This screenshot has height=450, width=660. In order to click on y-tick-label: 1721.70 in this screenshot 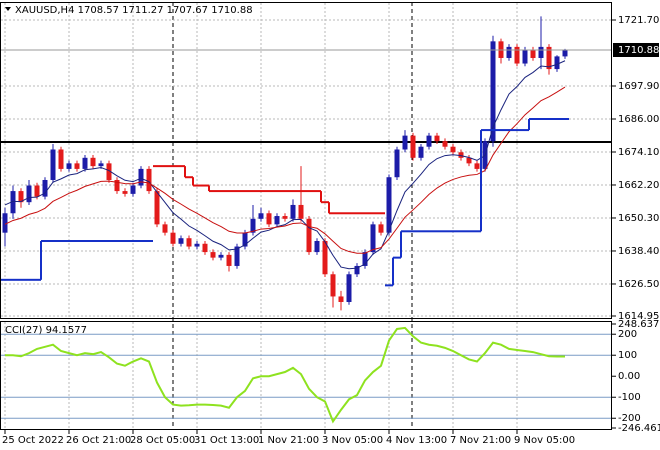, I will do `click(638, 20)`.